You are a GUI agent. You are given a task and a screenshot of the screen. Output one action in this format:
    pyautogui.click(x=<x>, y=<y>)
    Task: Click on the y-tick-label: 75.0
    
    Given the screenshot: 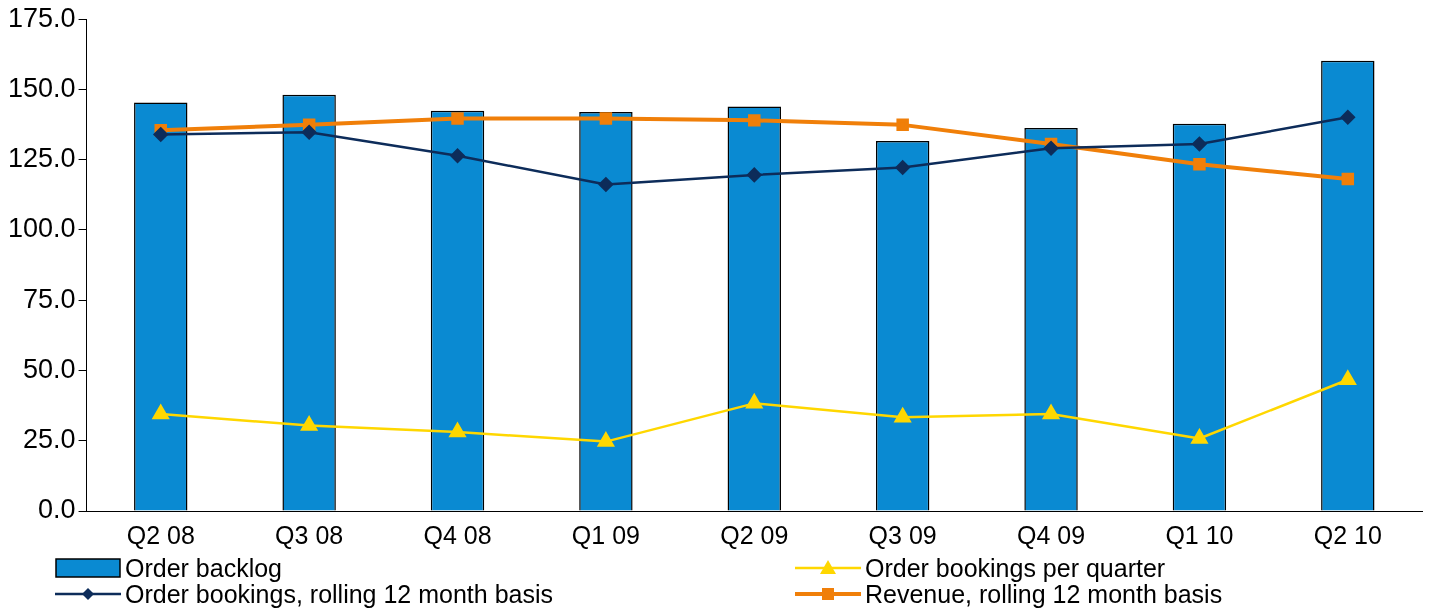 What is the action you would take?
    pyautogui.click(x=49, y=298)
    